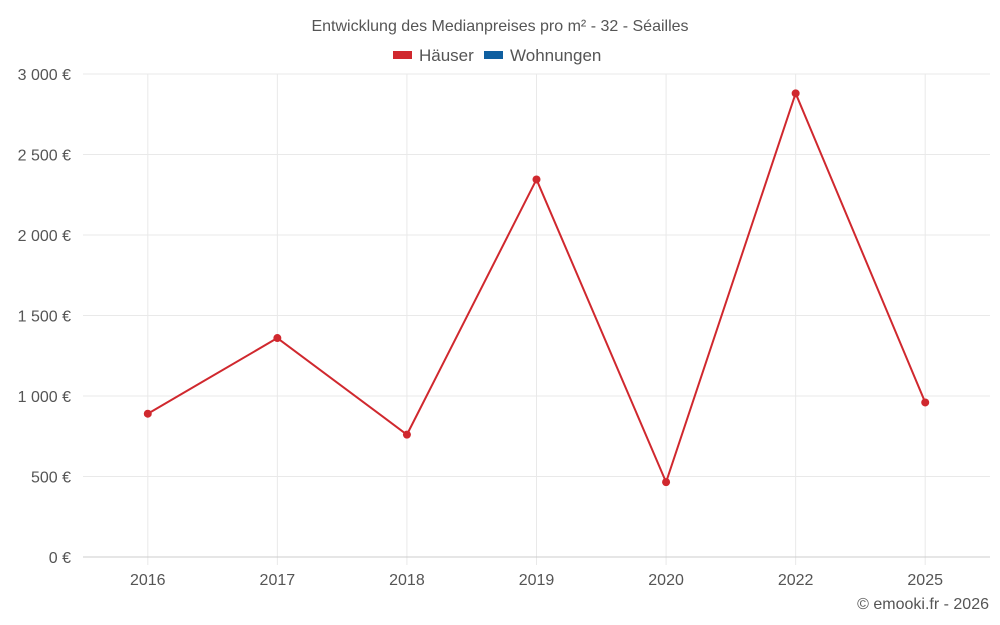 This screenshot has height=625, width=1000. What do you see at coordinates (51, 478) in the screenshot?
I see `y-tick-label: 500 €` at bounding box center [51, 478].